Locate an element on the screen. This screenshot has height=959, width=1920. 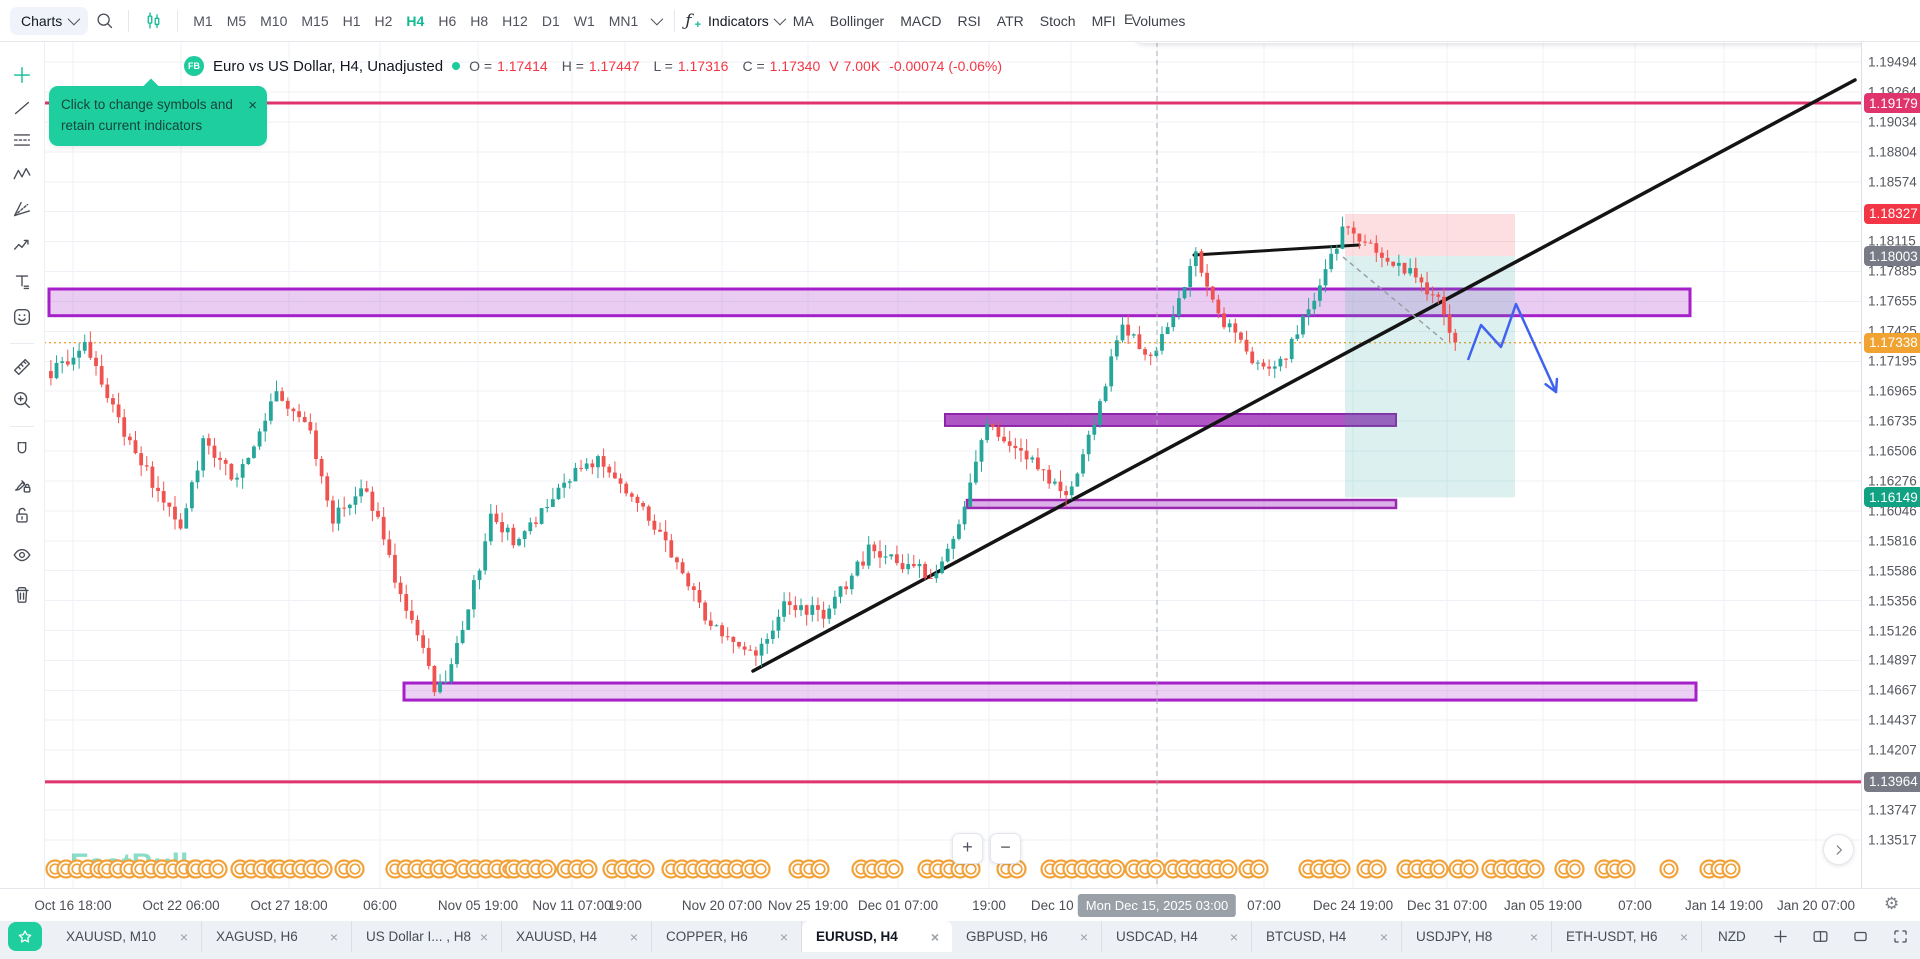
chart-style-icon is located at coordinates (153, 21).